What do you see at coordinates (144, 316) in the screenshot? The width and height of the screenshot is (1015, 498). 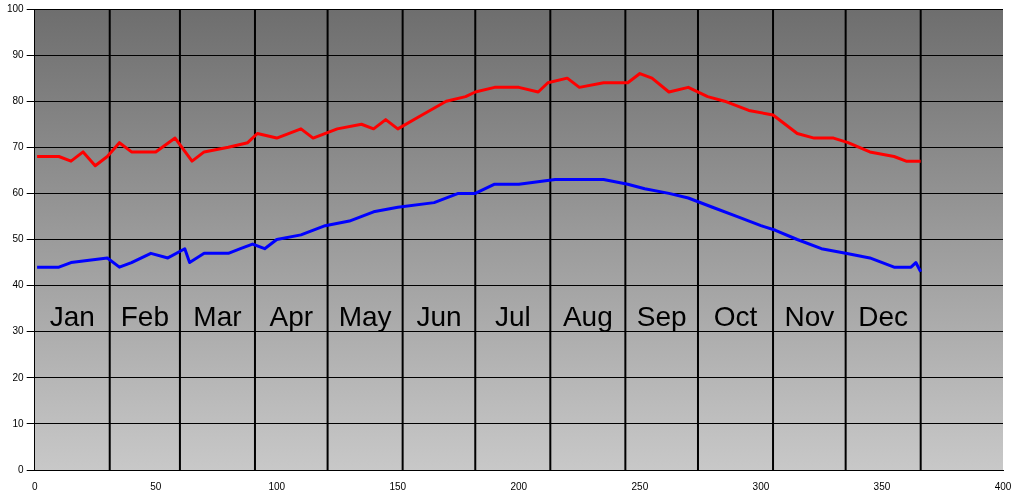 I see `annotation: Feb` at bounding box center [144, 316].